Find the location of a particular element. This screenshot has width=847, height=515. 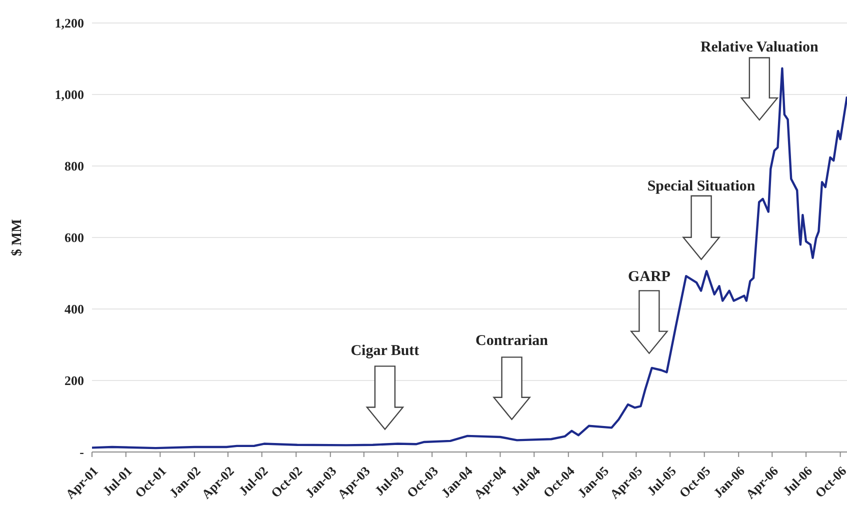

y-tick-label: 600 is located at coordinates (74, 238).